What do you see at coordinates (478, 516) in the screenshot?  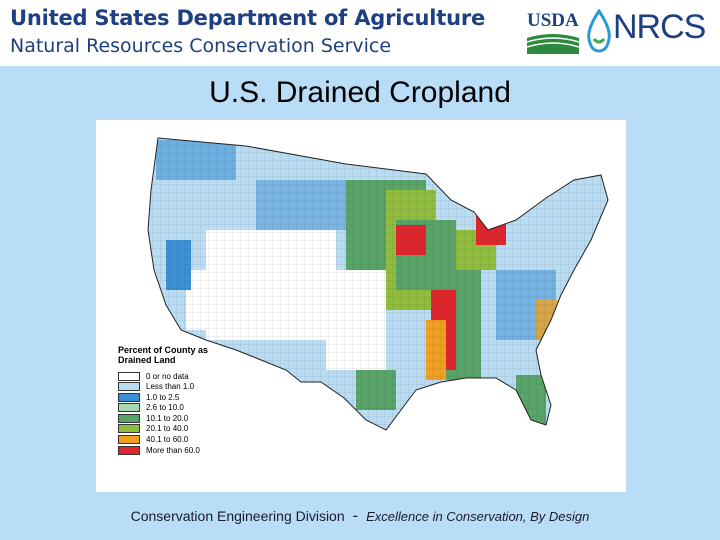 I see `footer-tagline: Excellence in Conservation, By Design` at bounding box center [478, 516].